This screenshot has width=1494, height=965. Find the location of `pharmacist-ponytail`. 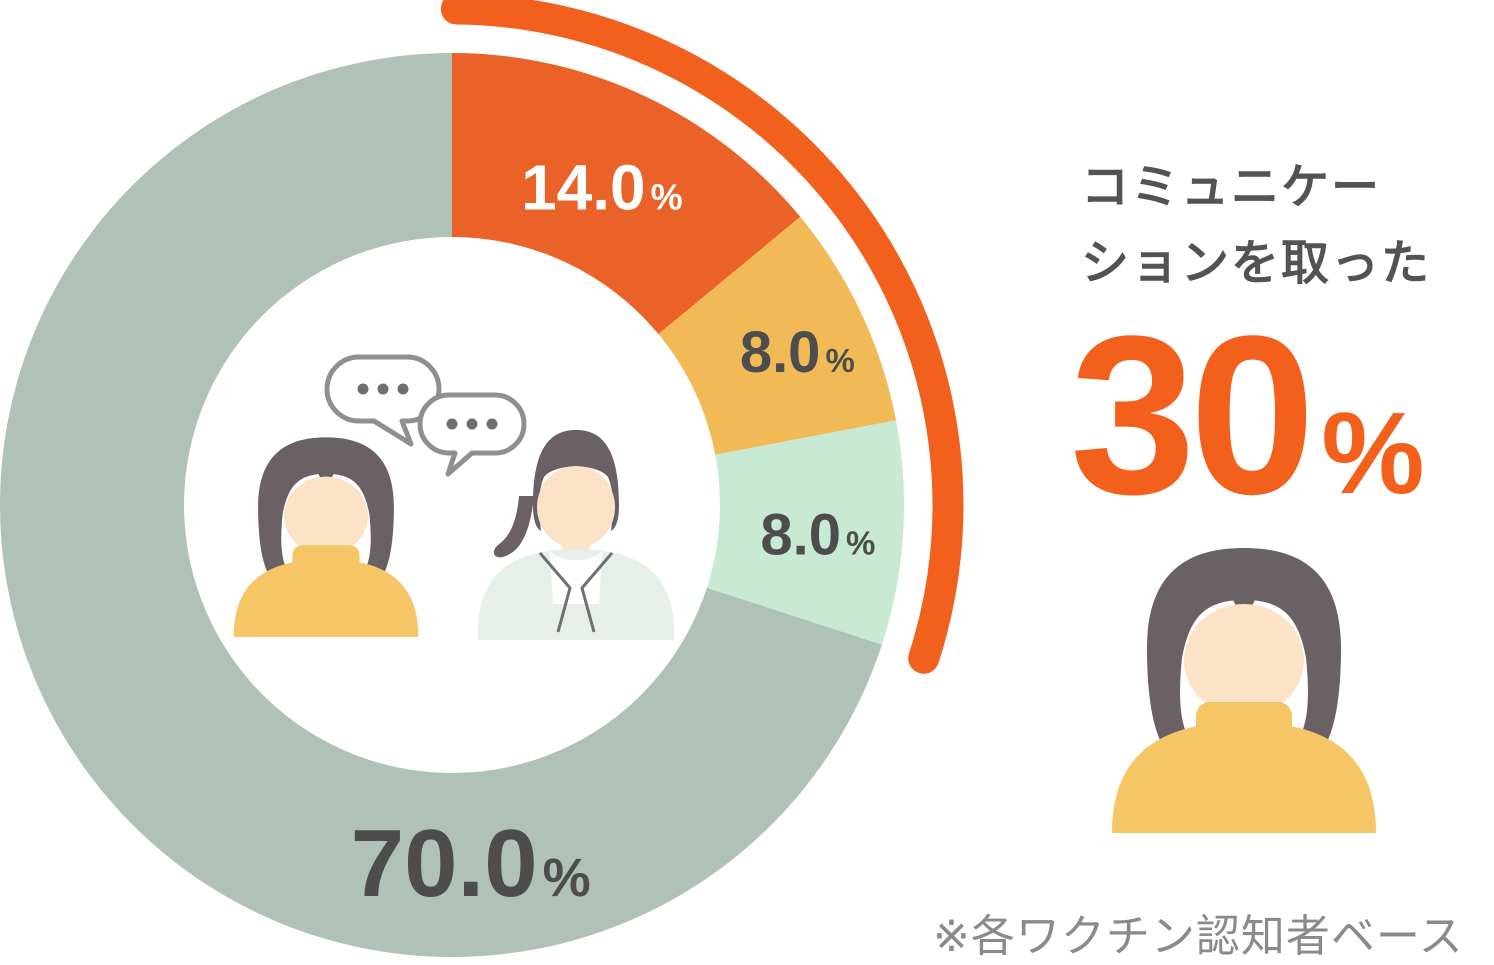

pharmacist-ponytail is located at coordinates (513, 527).